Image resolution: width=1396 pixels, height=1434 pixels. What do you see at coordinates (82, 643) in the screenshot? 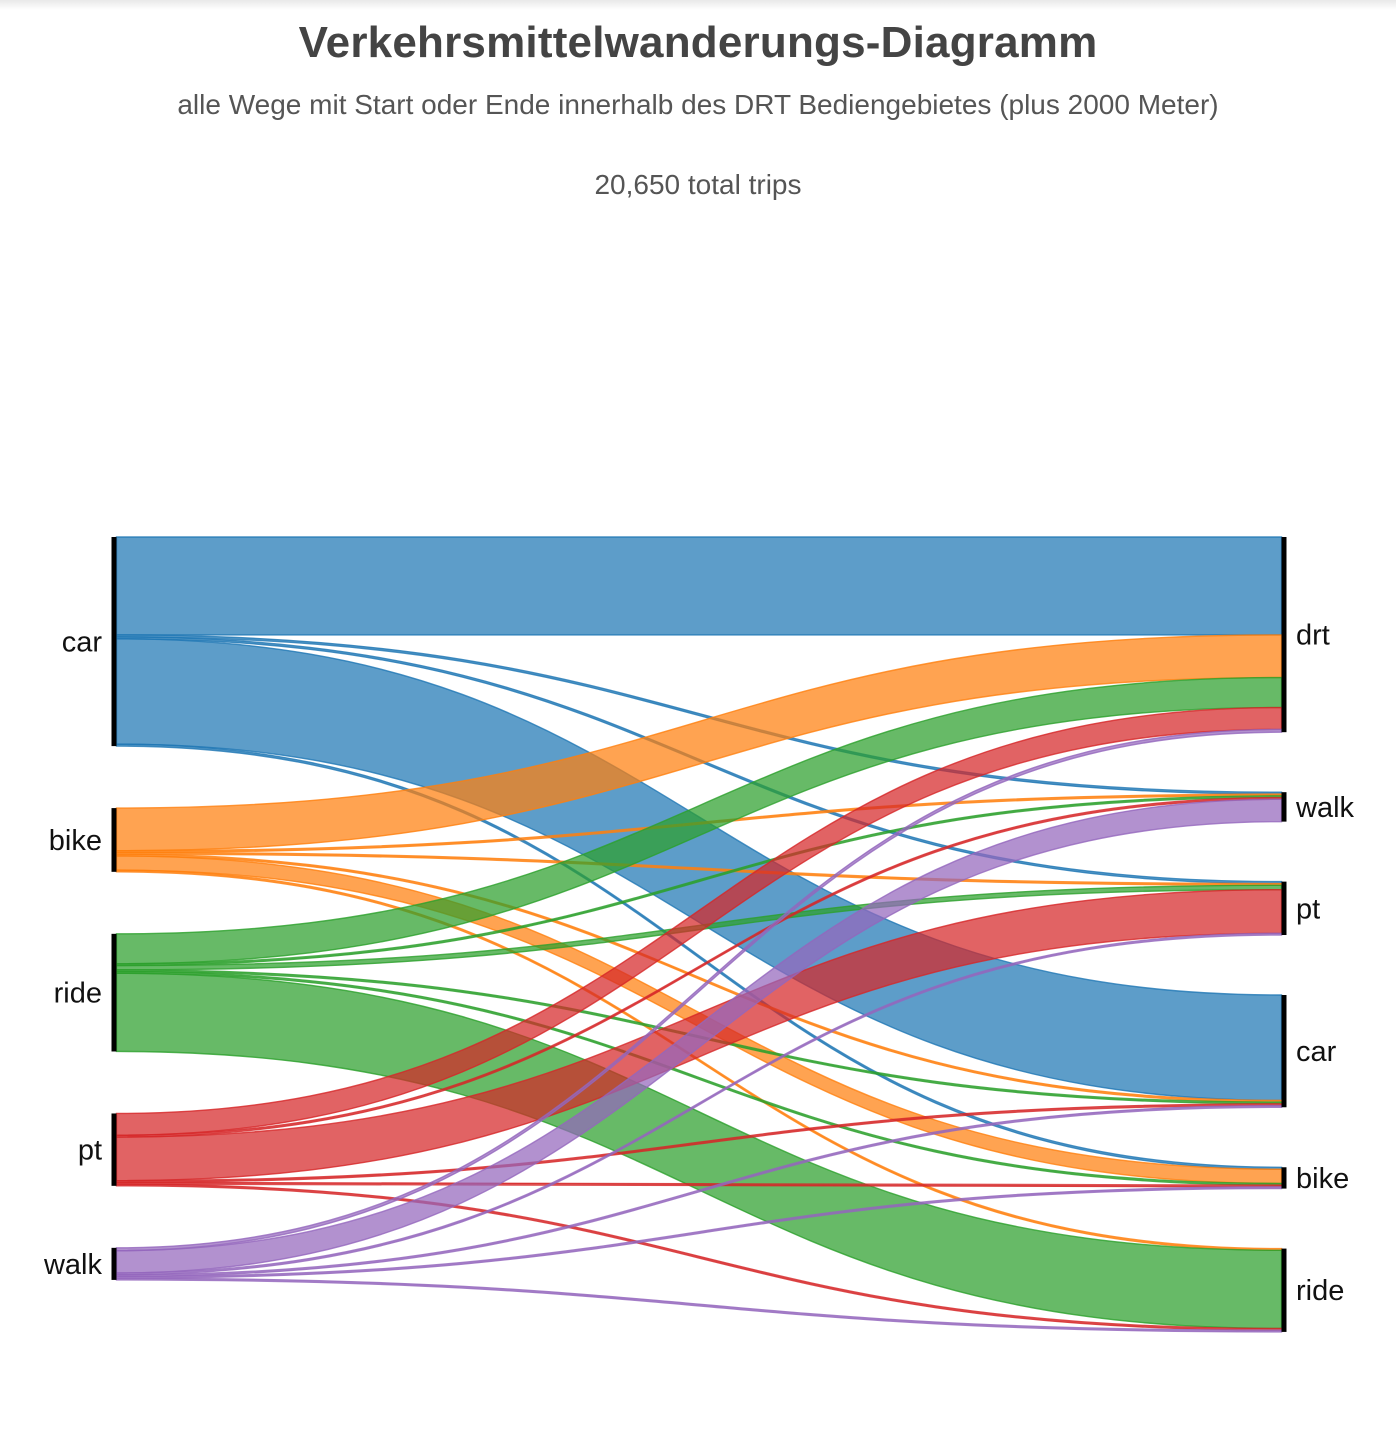
I see `left-node-label-car: car` at bounding box center [82, 643].